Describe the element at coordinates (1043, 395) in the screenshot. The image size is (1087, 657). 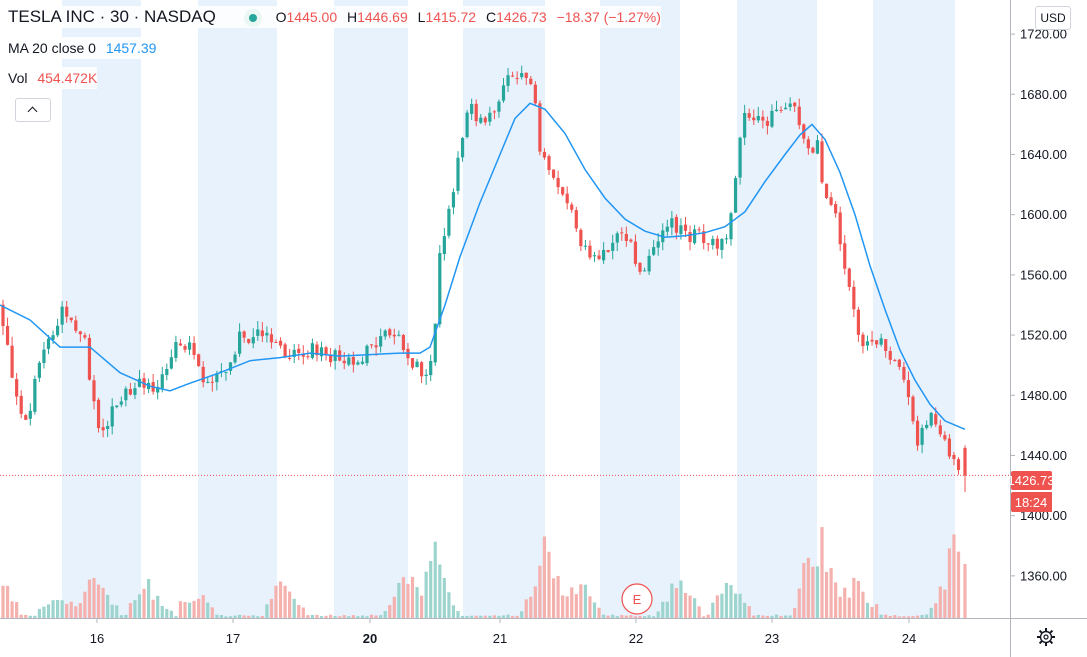
I see `y-tick-label: 1480.00` at that location.